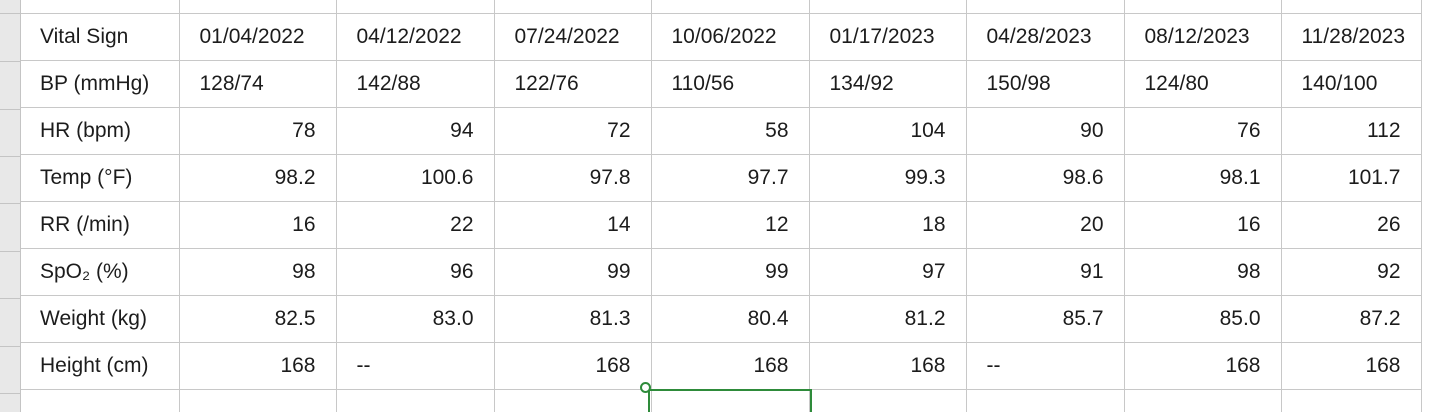  Describe the element at coordinates (415, 84) in the screenshot. I see `table-cell: 142/88` at that location.